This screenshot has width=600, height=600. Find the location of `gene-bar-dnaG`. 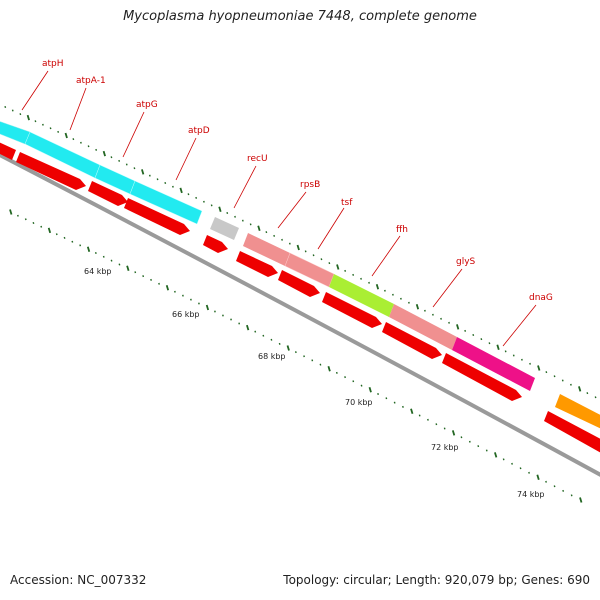

gene-bar-dnaG is located at coordinates (493, 364).